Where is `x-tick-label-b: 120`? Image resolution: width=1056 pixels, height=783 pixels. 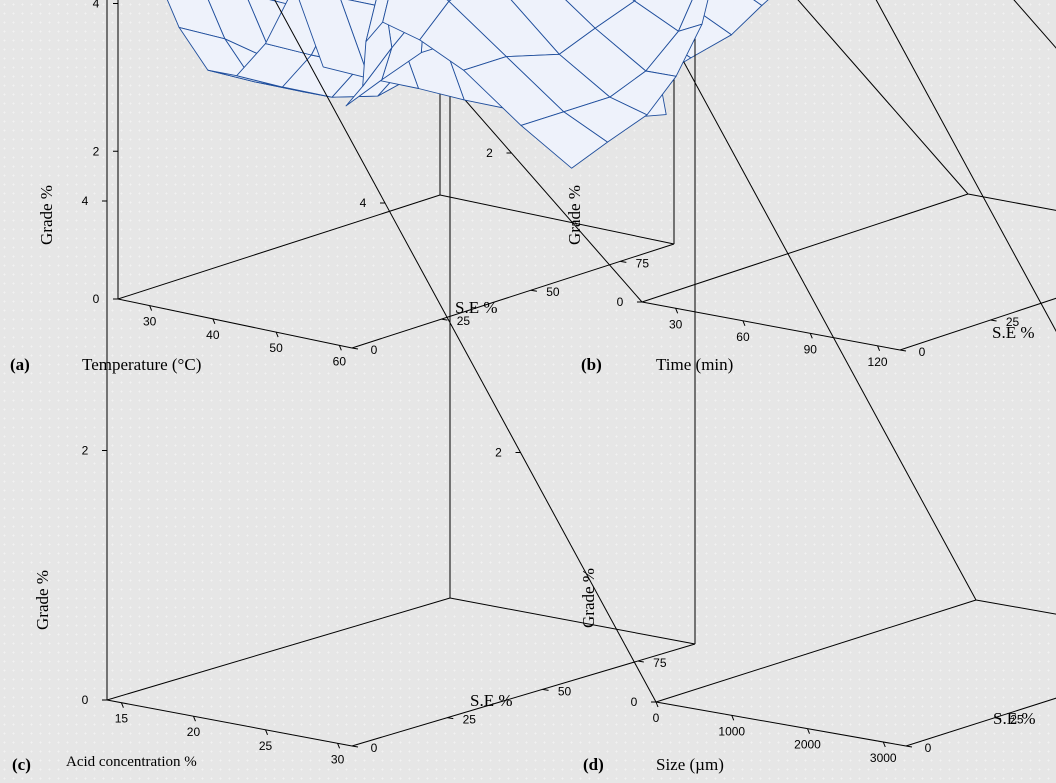
x-tick-label-b: 120 is located at coordinates (878, 362).